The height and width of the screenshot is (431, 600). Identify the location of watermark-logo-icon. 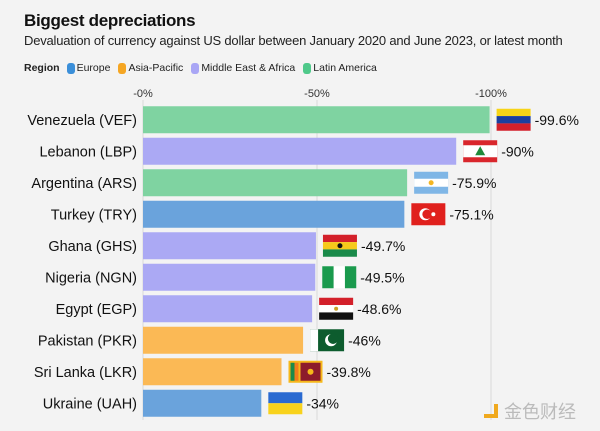
(491, 411).